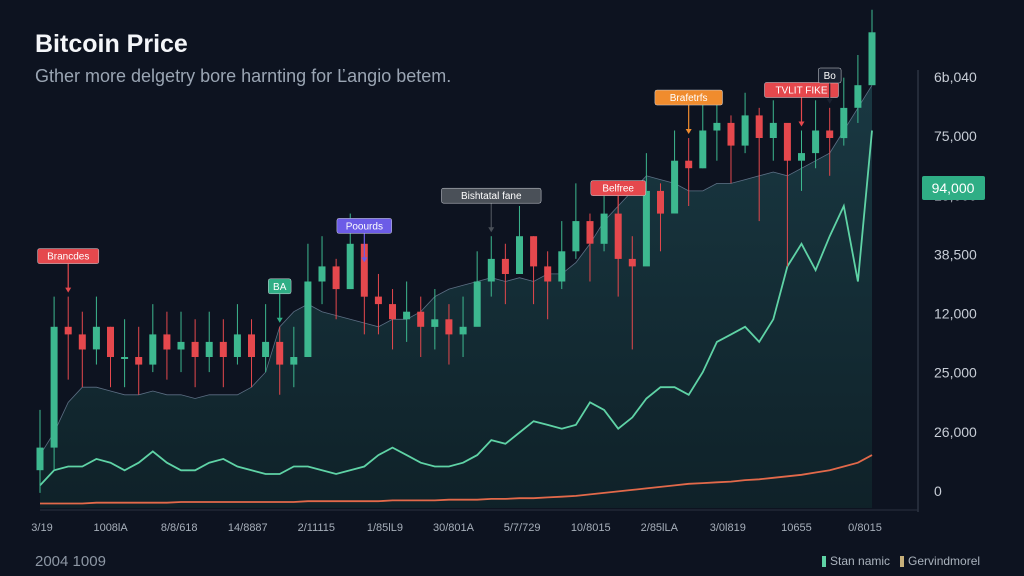 Image resolution: width=1024 pixels, height=576 pixels. I want to click on annotation-label-0: Brancdes, so click(68, 257).